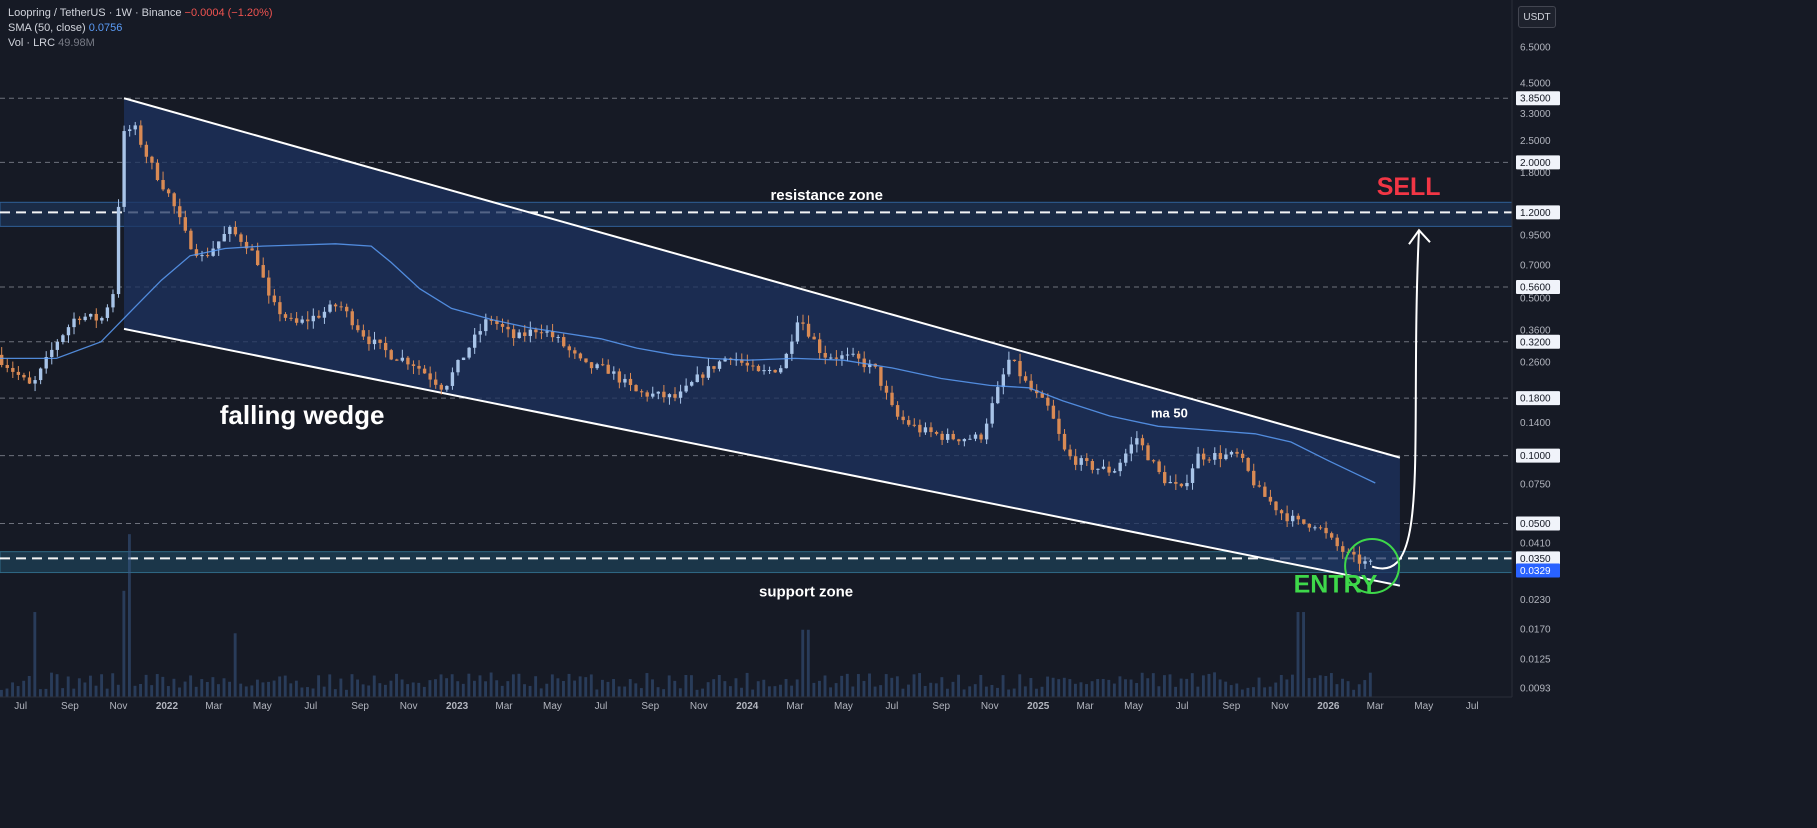 Image resolution: width=1817 pixels, height=828 pixels. What do you see at coordinates (95, 13) in the screenshot?
I see `symbol-title: Loopring / TetherUS · 1W · Binance` at bounding box center [95, 13].